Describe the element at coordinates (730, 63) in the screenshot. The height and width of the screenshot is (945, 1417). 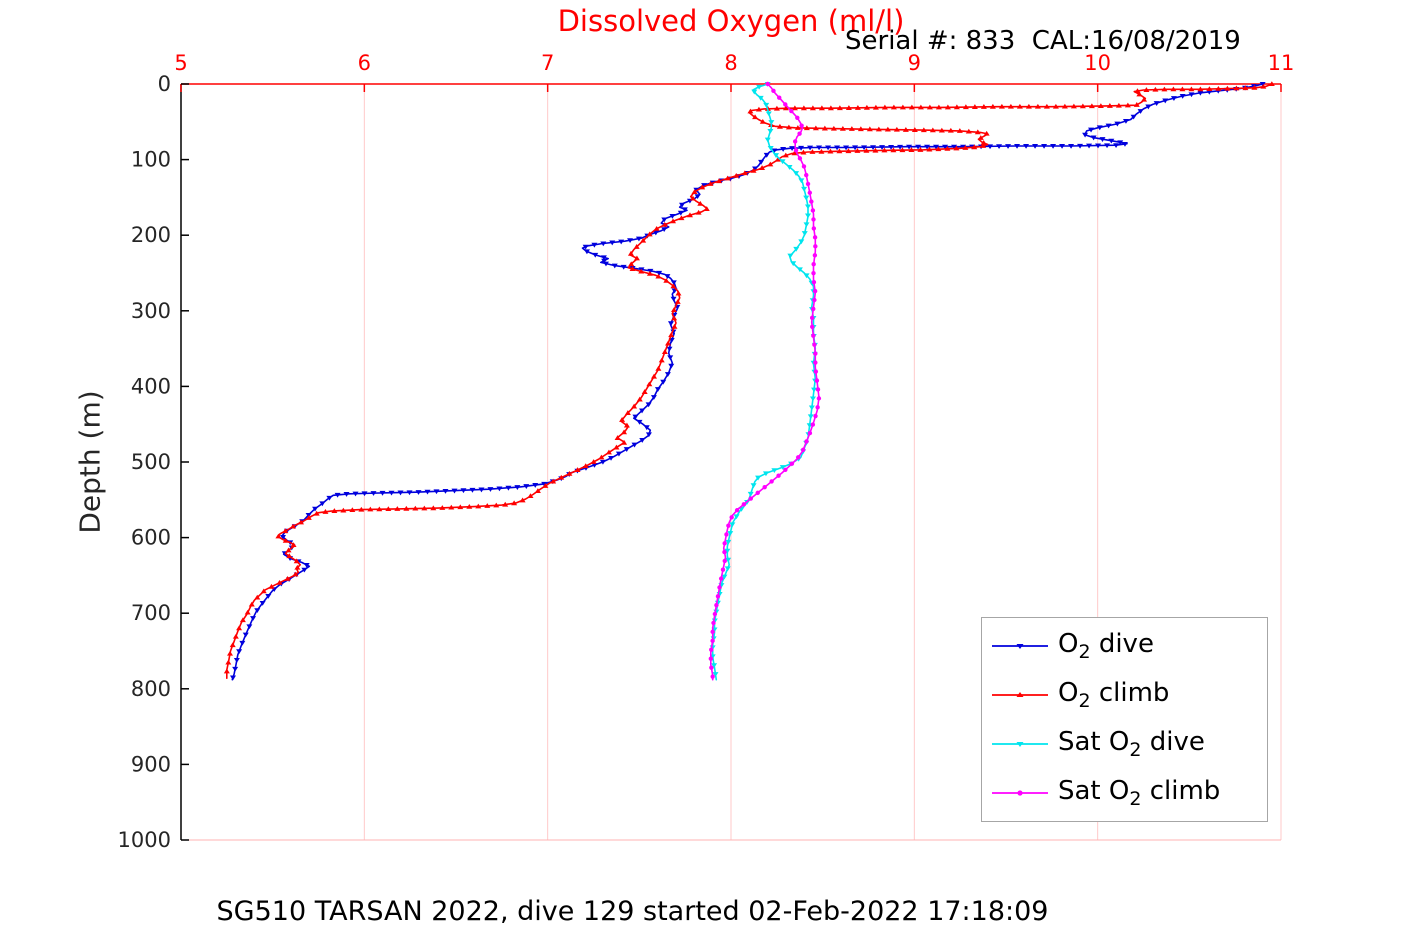
I see `x-tick-label: 8` at that location.